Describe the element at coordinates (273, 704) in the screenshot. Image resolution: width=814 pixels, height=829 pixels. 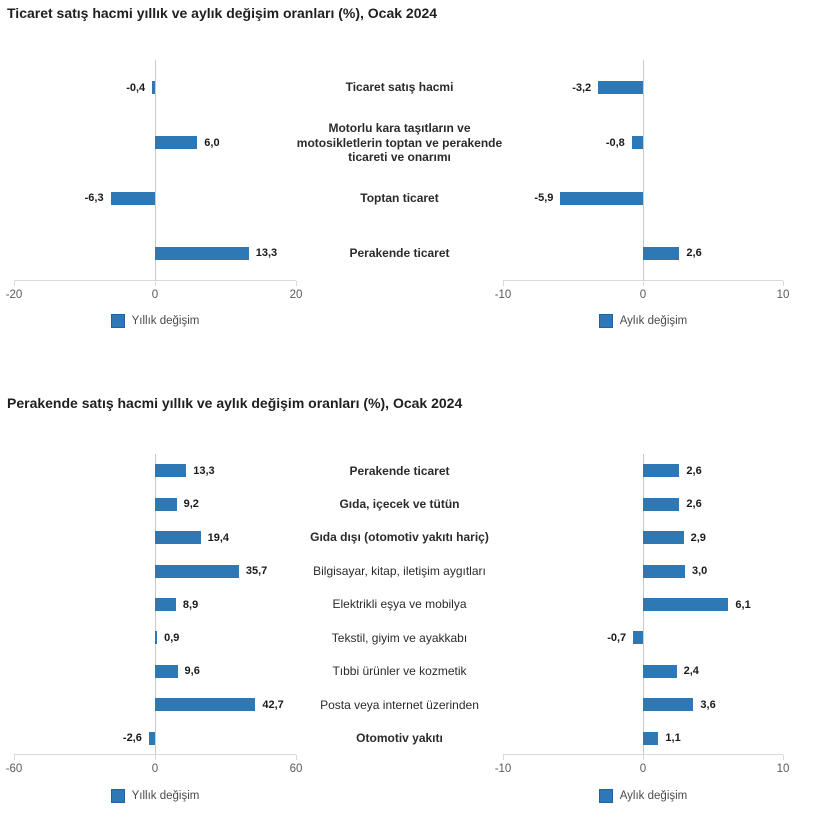
I see `value-label: 42,7` at that location.